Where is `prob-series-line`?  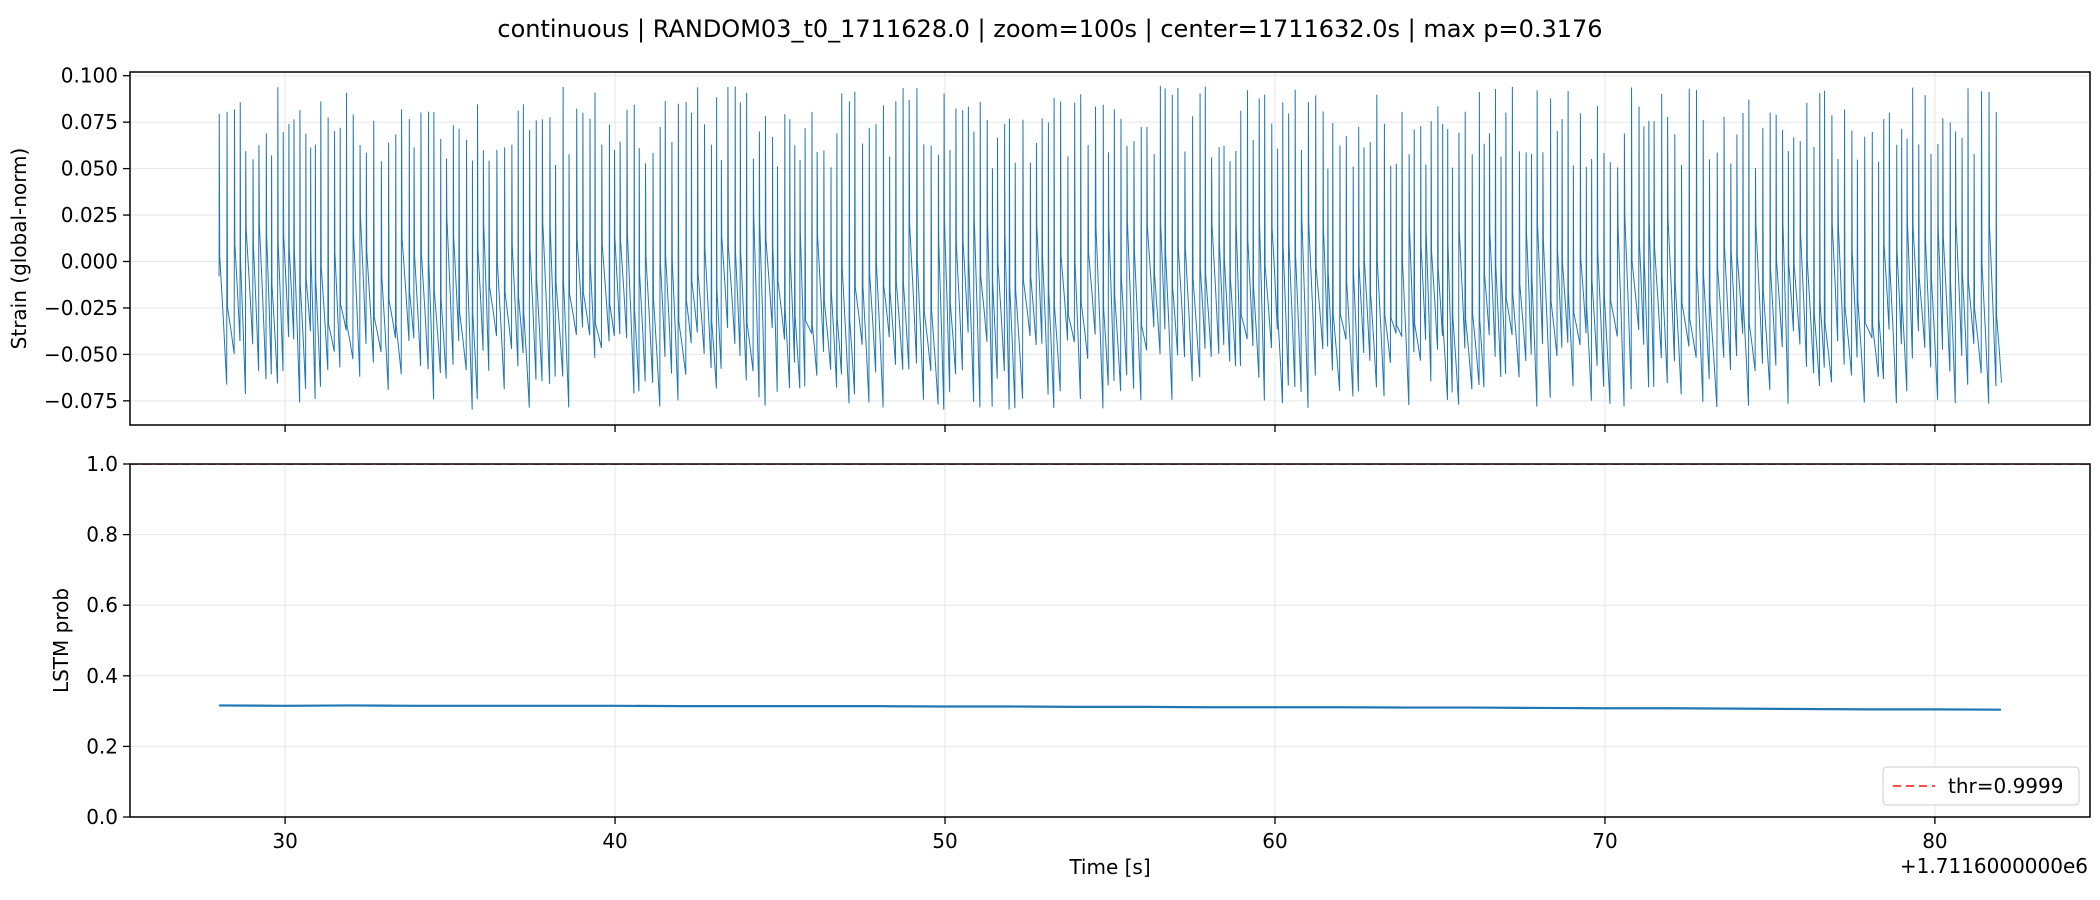 prob-series-line is located at coordinates (1110, 707).